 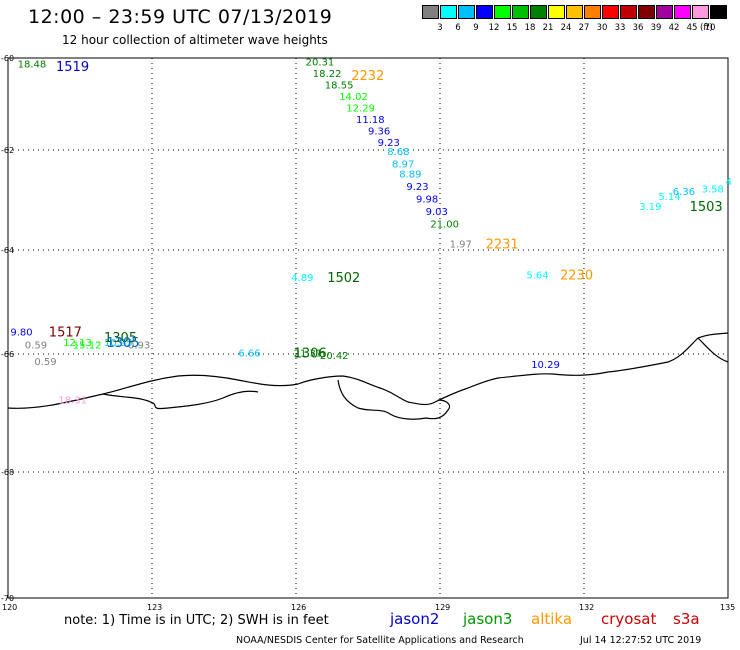 What do you see at coordinates (674, 28) in the screenshot?
I see `scale-label: 42` at bounding box center [674, 28].